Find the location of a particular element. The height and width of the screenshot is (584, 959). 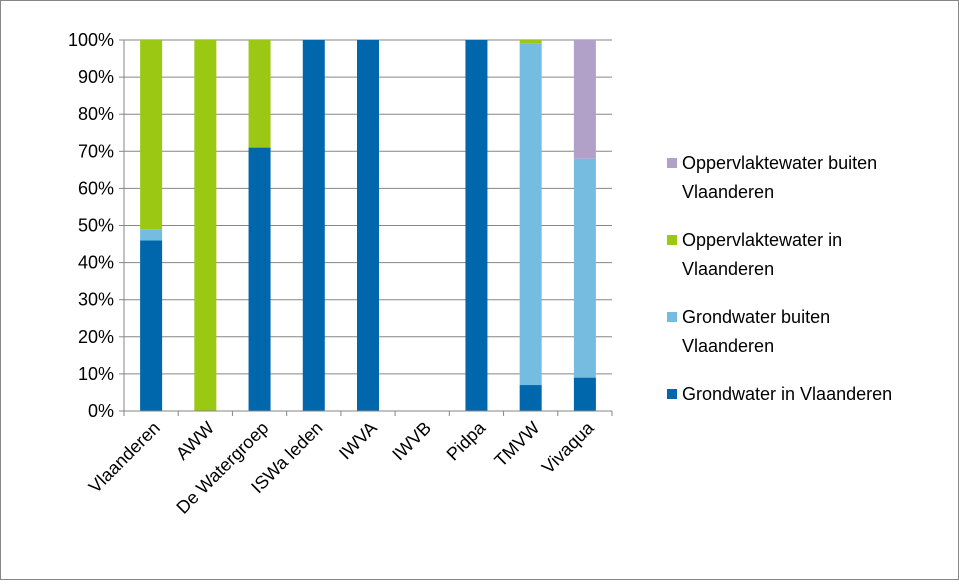

x-category-label: IWVA is located at coordinates (358, 441).